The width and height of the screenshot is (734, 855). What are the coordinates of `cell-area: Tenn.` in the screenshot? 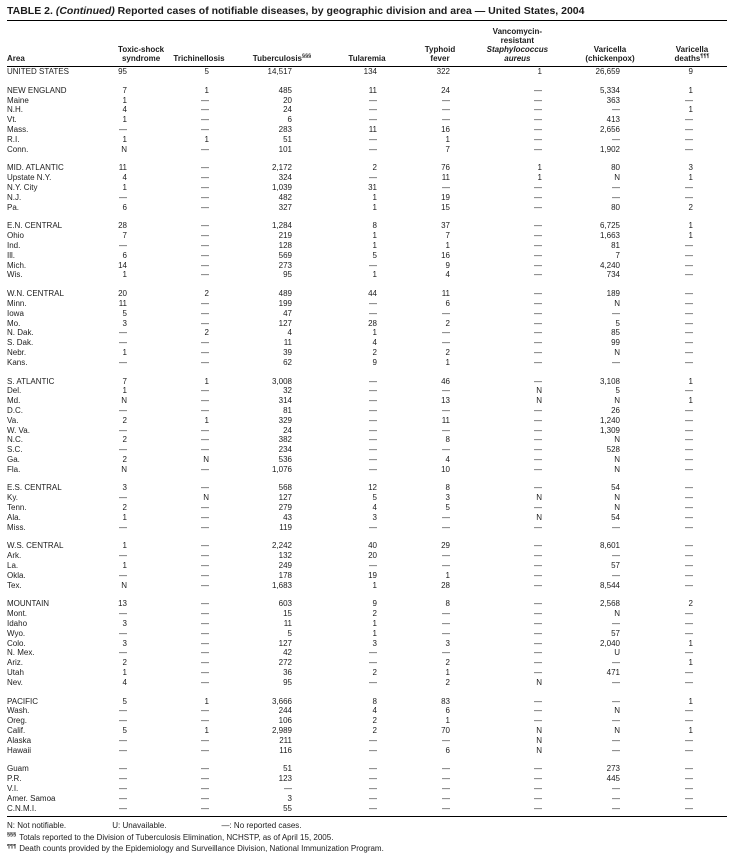 It's located at (17, 508).